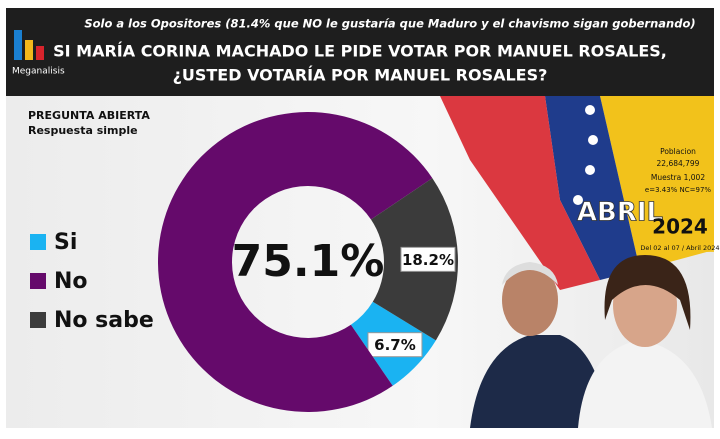 This screenshot has width=720, height=439. Describe the element at coordinates (38, 72) in the screenshot. I see `brand: Meganalisis` at that location.